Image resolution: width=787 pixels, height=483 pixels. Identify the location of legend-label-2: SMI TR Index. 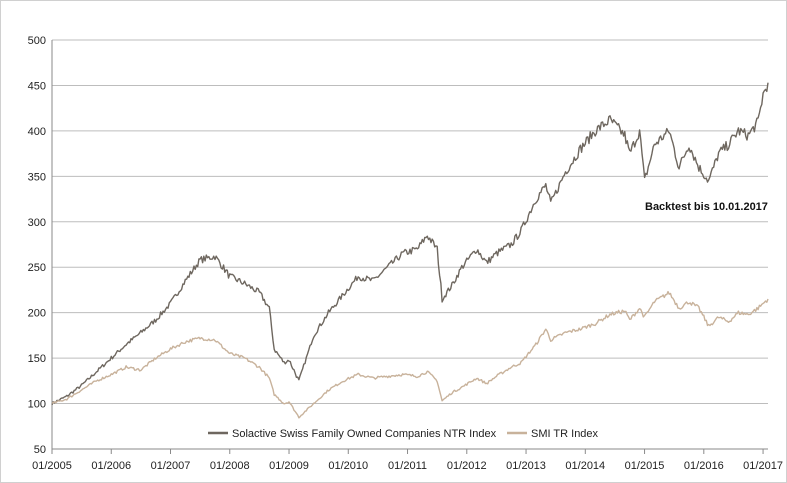
(565, 434).